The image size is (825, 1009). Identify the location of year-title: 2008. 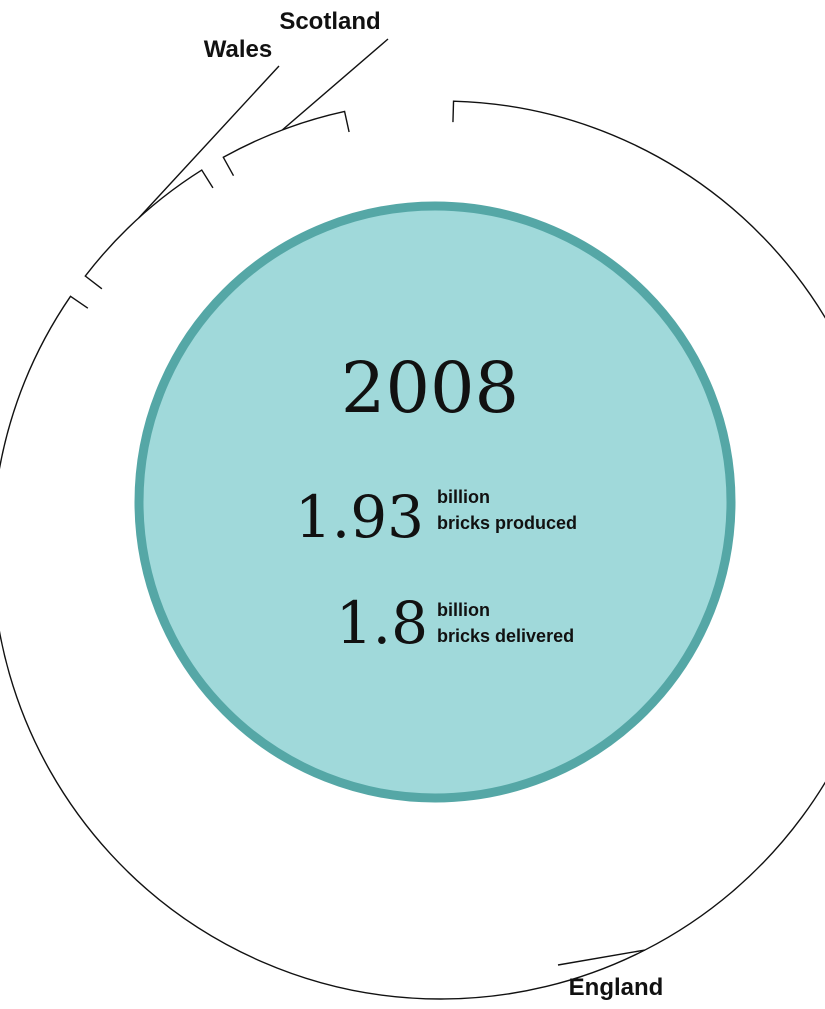
(430, 388).